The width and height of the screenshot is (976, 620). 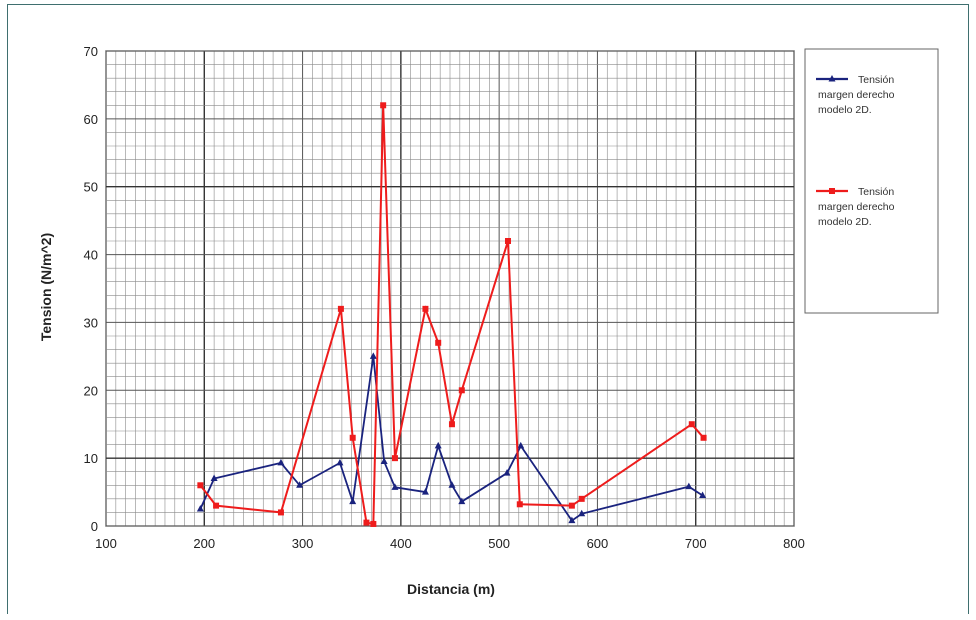 I want to click on x-tick-label: 700, so click(x=696, y=543).